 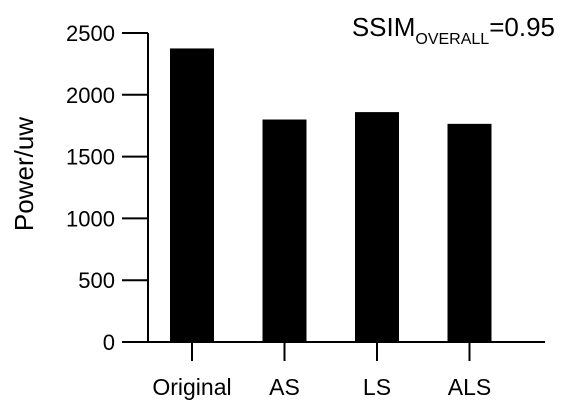 I want to click on y-tick-label: 0, so click(x=109, y=342).